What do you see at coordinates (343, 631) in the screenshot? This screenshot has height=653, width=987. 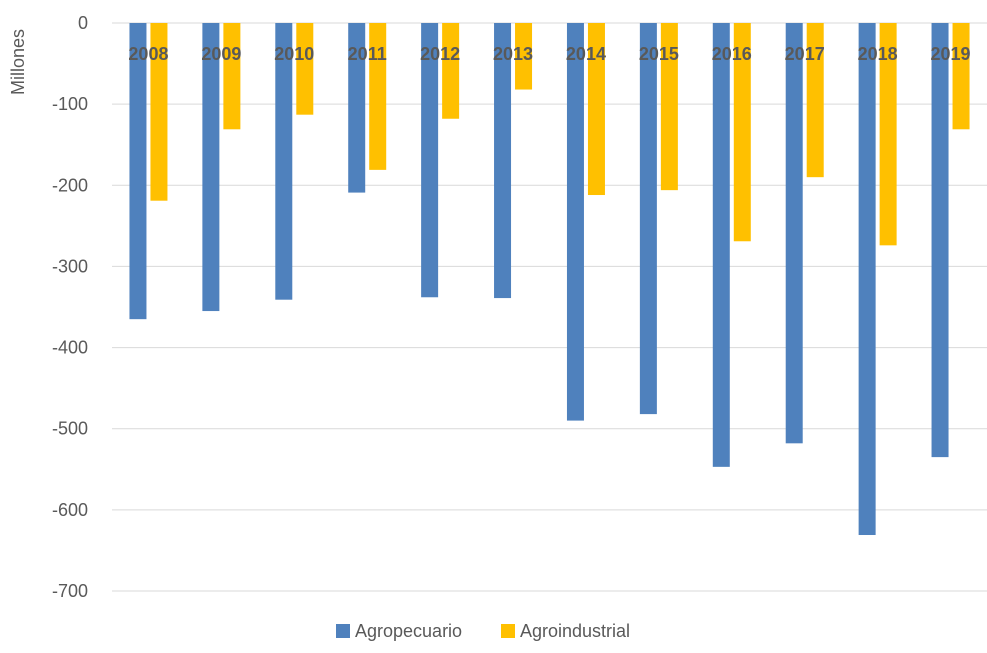 I see `legend-swatch-agropecuario` at bounding box center [343, 631].